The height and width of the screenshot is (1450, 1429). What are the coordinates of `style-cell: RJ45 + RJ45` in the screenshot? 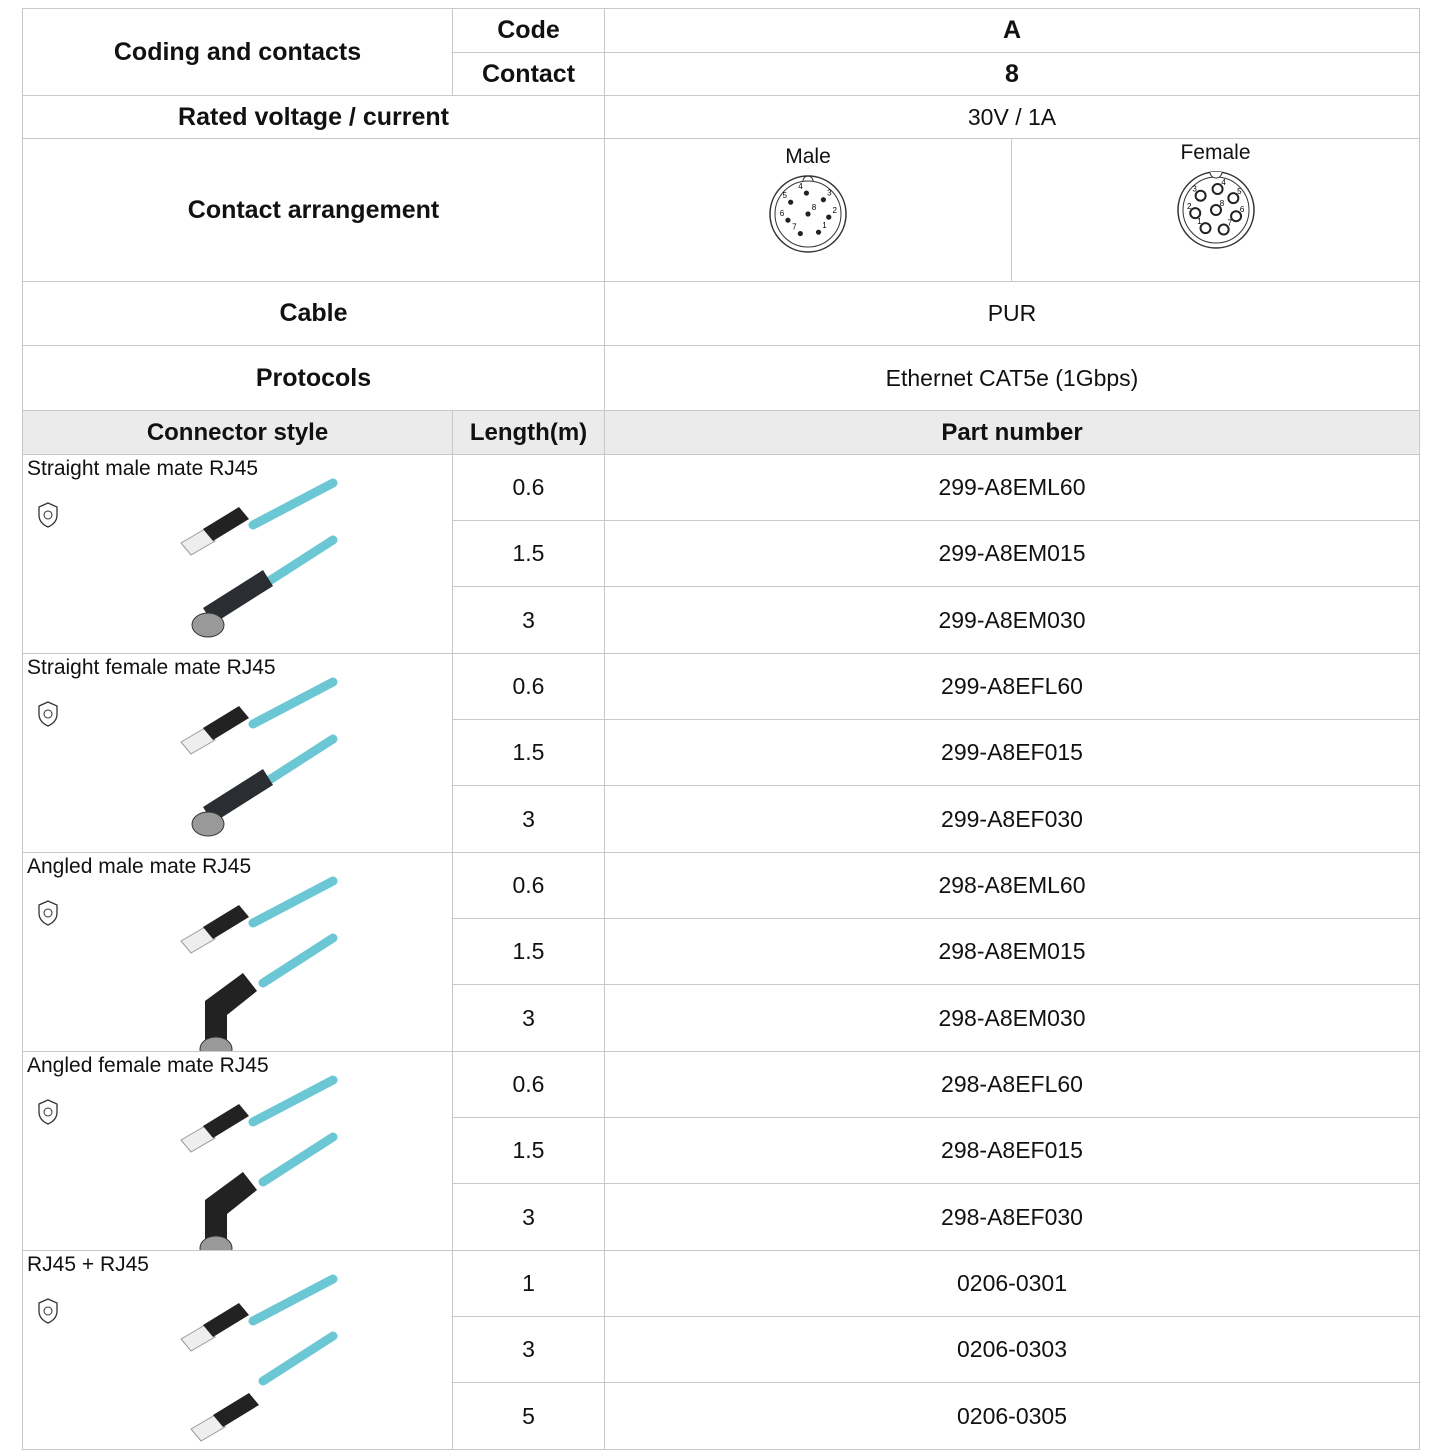 It's located at (237, 1350).